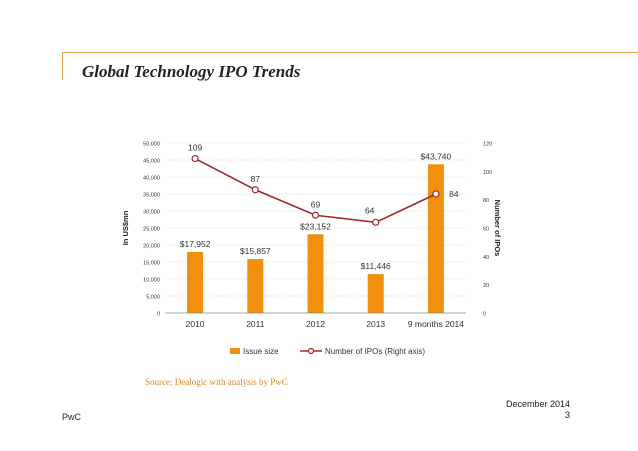 This screenshot has width=638, height=451. What do you see at coordinates (376, 266) in the screenshot?
I see `bar-data-label: $11,446` at bounding box center [376, 266].